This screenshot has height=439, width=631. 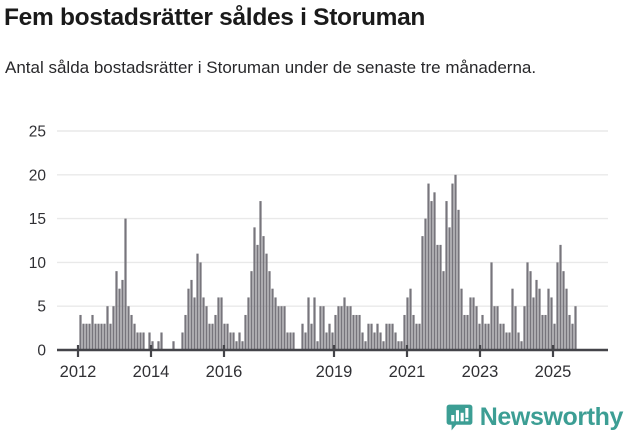 What do you see at coordinates (534, 417) in the screenshot?
I see `newsworthy-logo: Newsworthy` at bounding box center [534, 417].